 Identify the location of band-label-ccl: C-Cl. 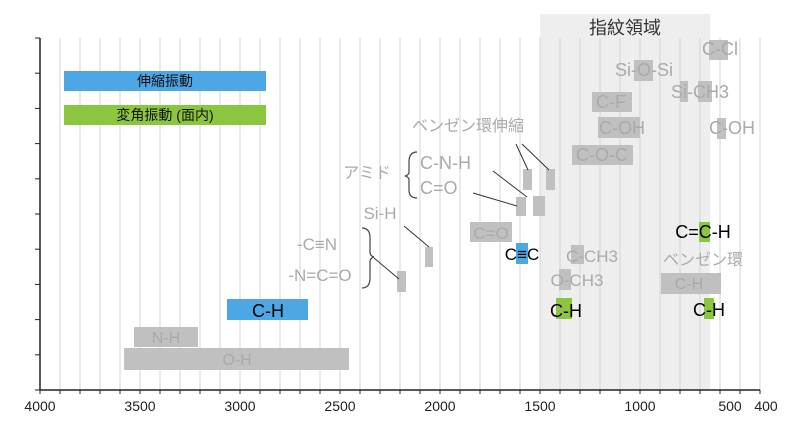
(720, 49).